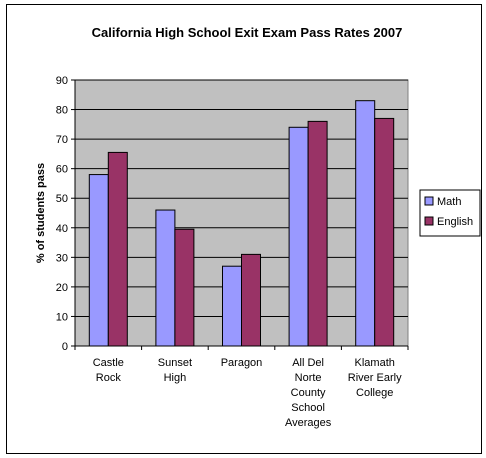 The height and width of the screenshot is (458, 486). Describe the element at coordinates (62, 229) in the screenshot. I see `y-tick-label: 40` at that location.